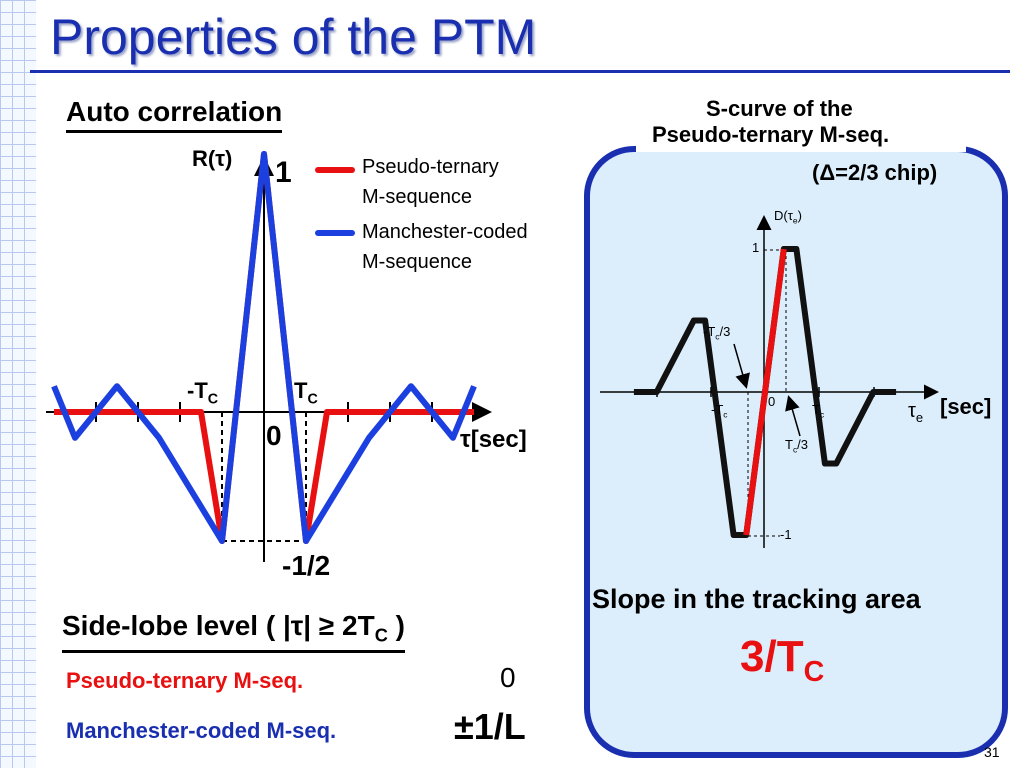  I want to click on panel-caption-background, so click(801, 124).